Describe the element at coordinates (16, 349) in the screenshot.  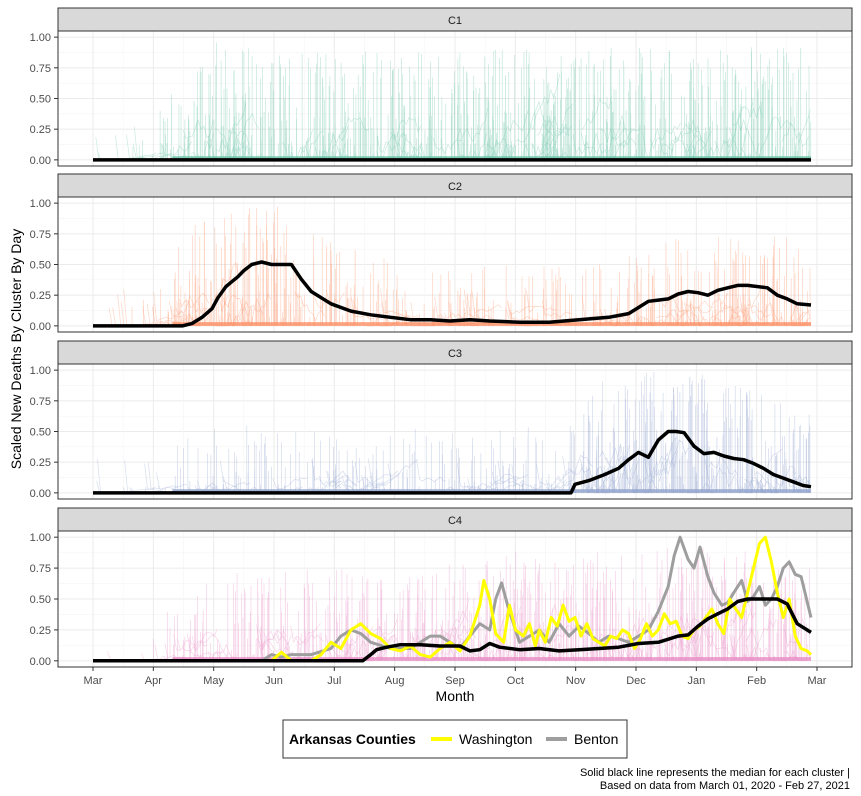
I see `y-axis-title: Scaled New Deaths By Cluster By Day` at that location.